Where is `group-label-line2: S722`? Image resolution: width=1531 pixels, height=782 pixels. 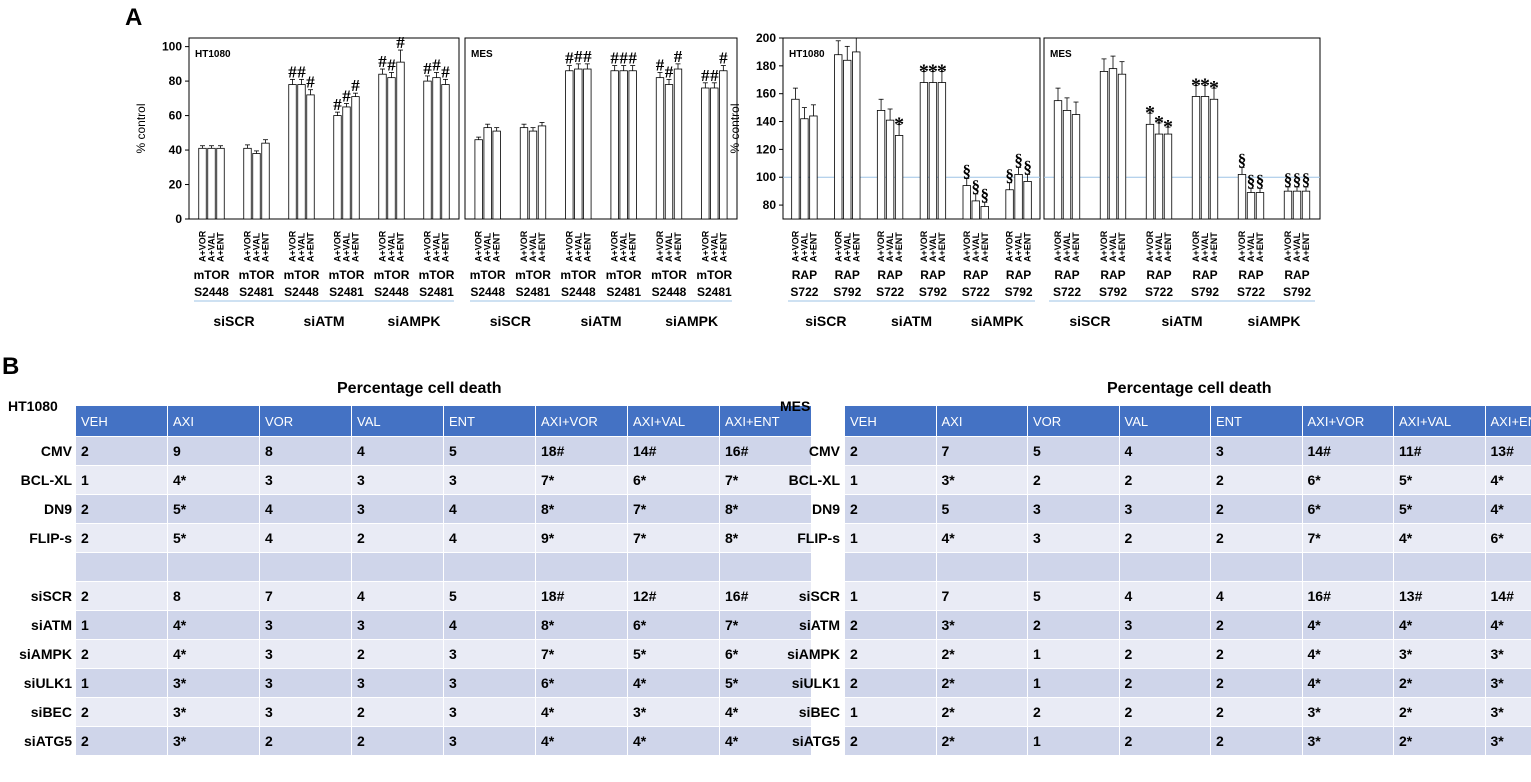
group-label-line2: S722 is located at coordinates (1159, 292).